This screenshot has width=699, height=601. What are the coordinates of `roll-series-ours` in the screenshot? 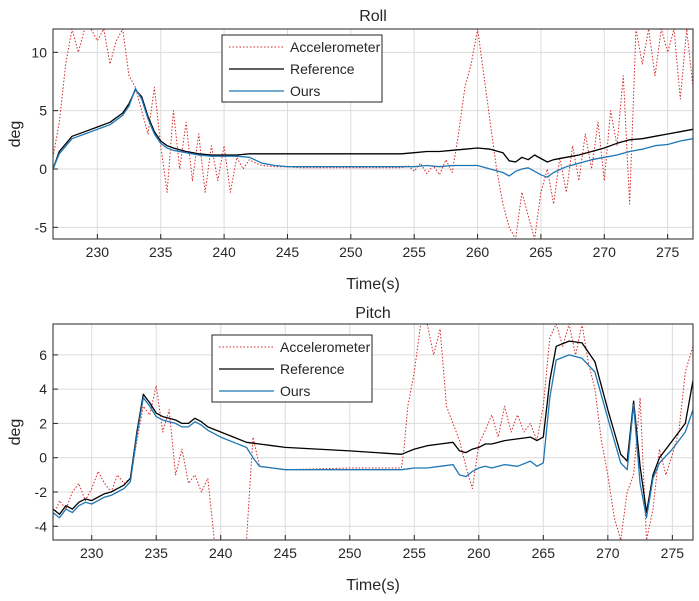 It's located at (373, 132).